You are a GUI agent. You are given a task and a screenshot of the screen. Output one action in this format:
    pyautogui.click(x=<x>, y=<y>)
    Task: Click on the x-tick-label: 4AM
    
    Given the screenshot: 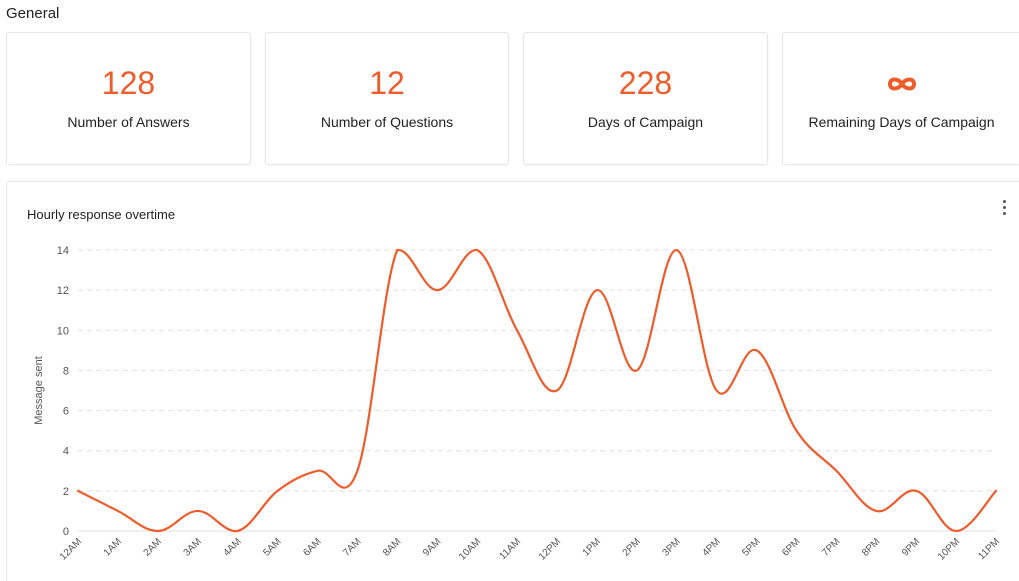 What is the action you would take?
    pyautogui.click(x=232, y=547)
    